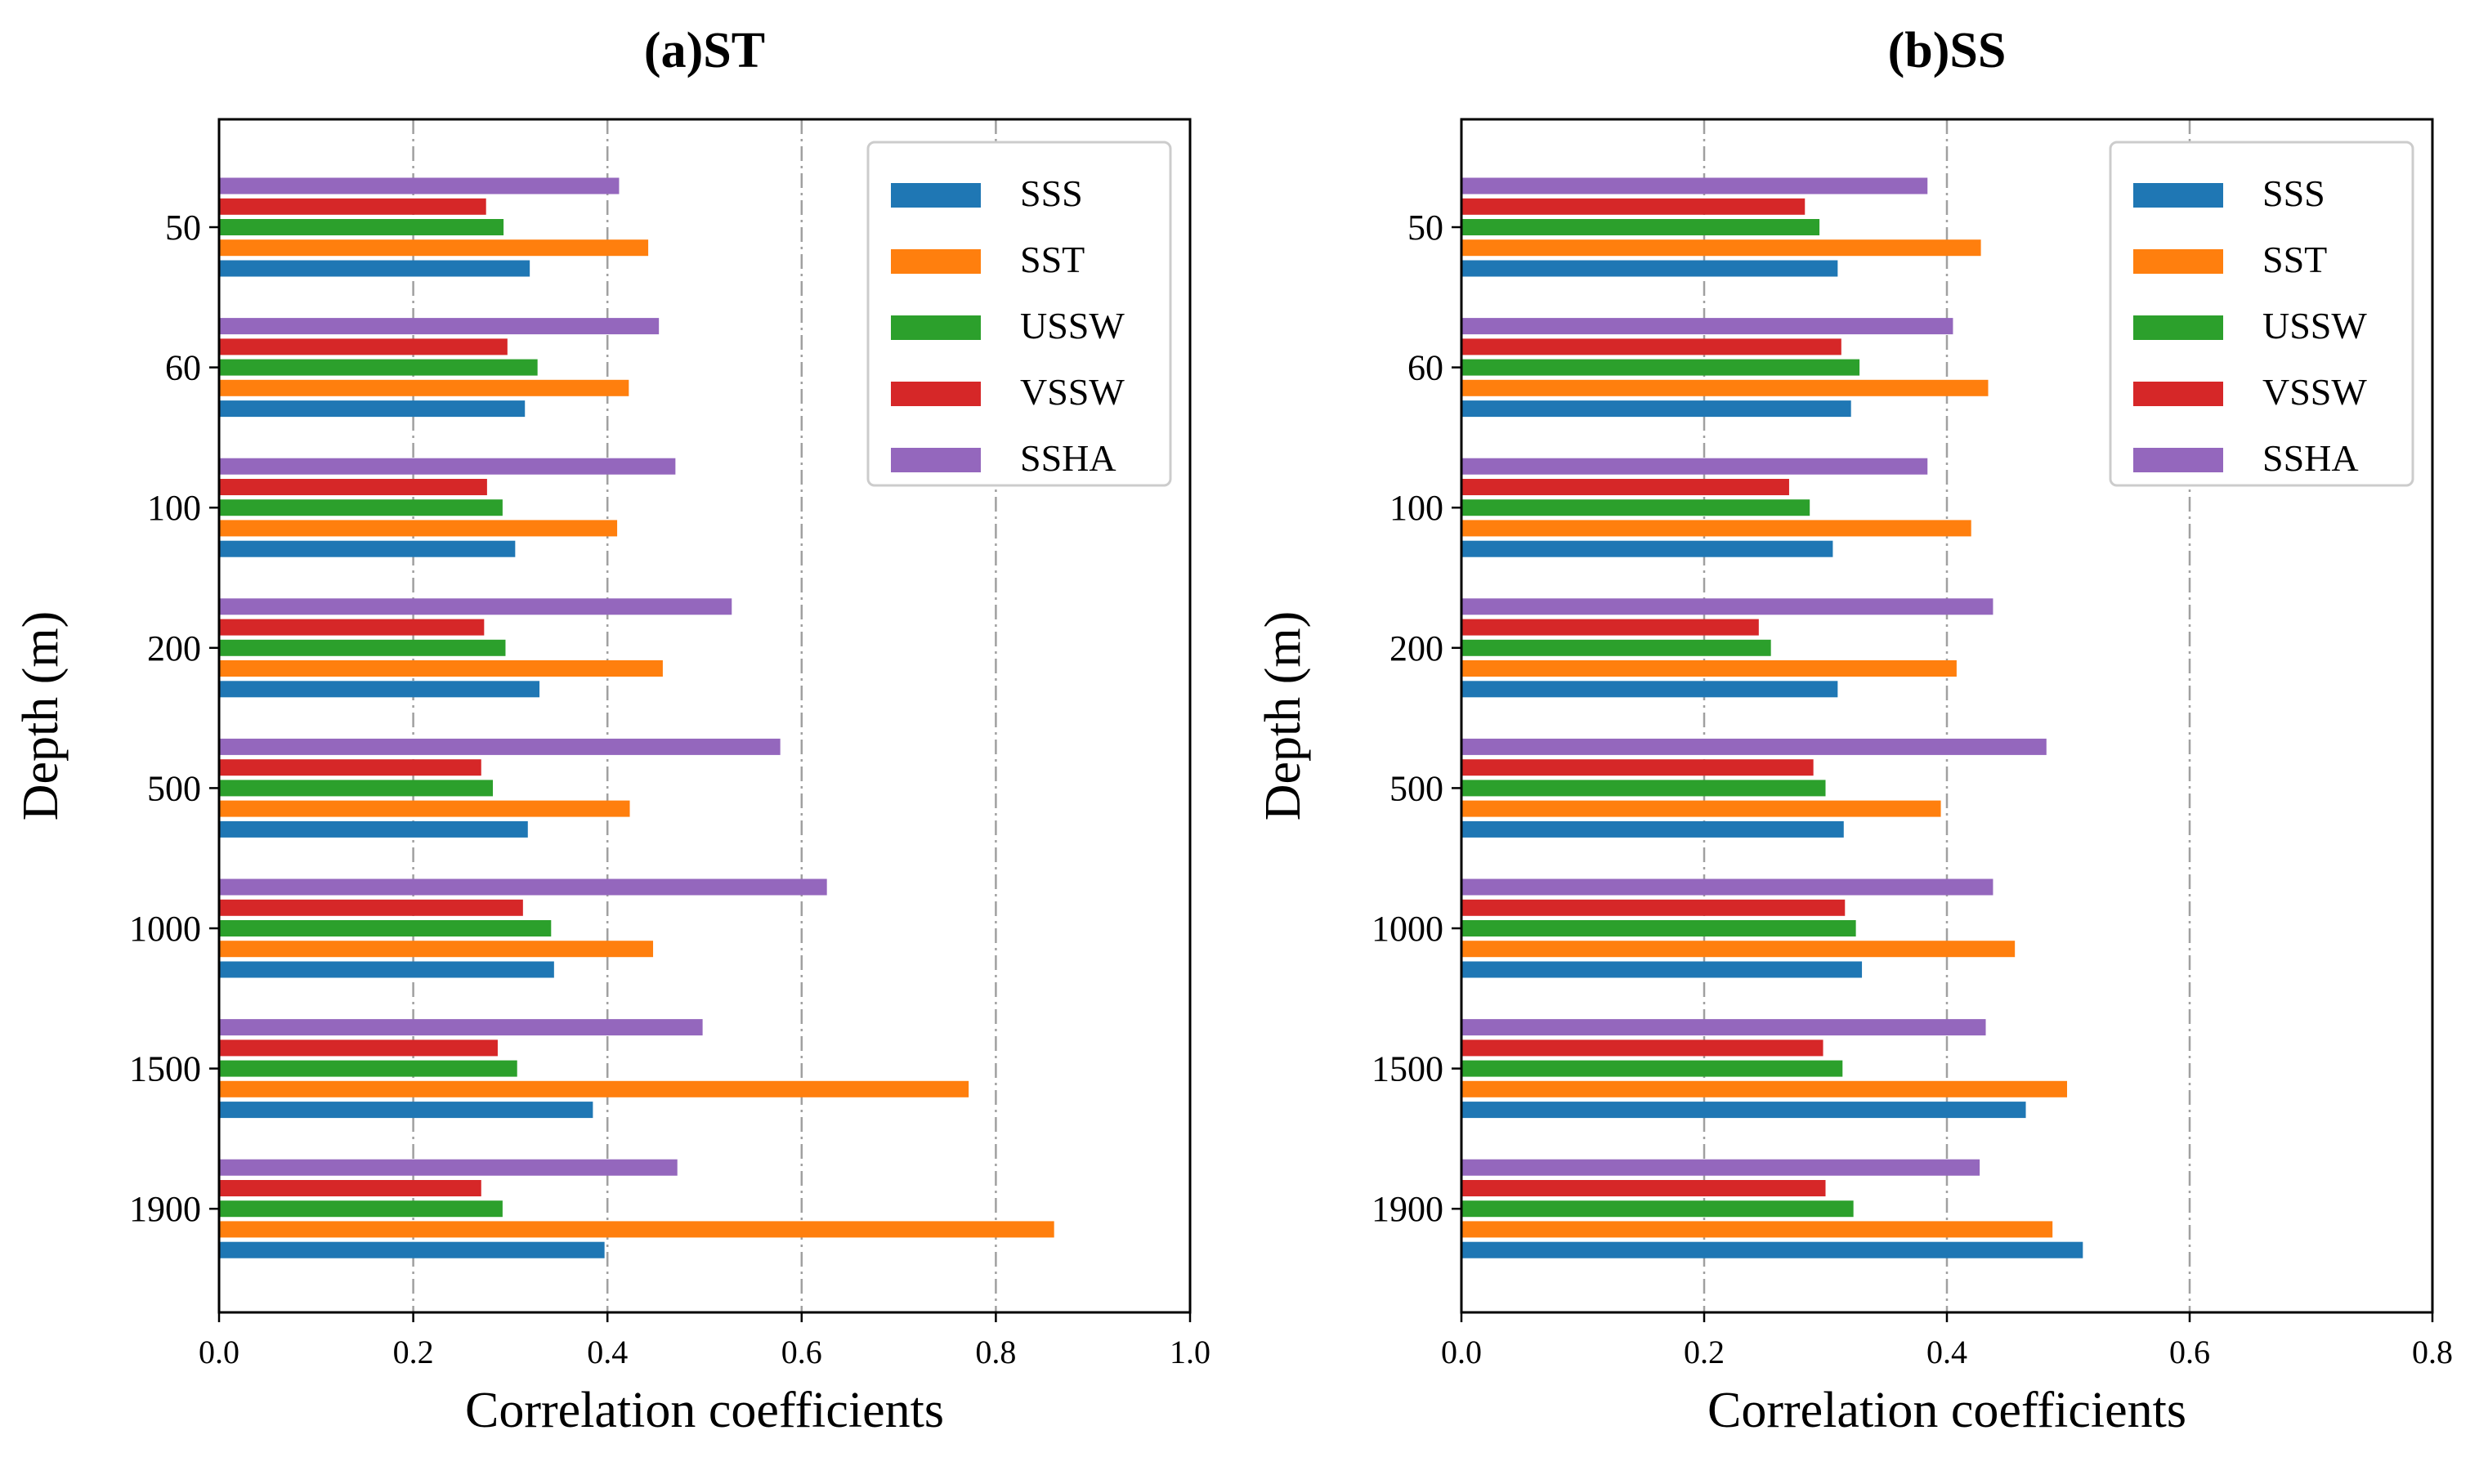 The height and width of the screenshot is (1484, 2479). Describe the element at coordinates (41, 716) in the screenshot. I see `y-axis-label: Depth (m)` at that location.